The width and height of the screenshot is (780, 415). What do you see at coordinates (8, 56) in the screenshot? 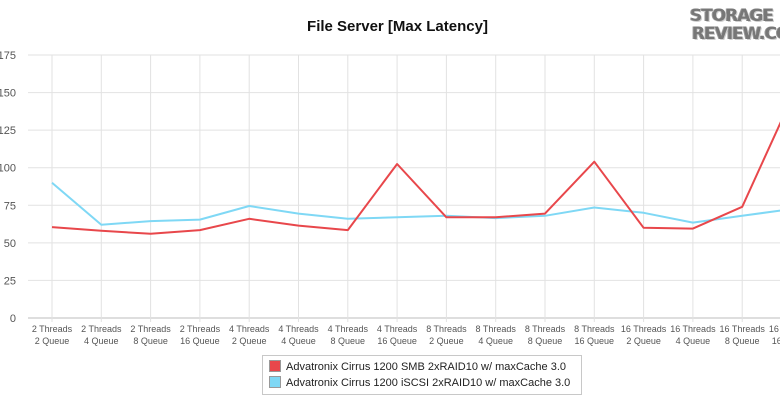
I see `y-tick-label: 175` at bounding box center [8, 56].